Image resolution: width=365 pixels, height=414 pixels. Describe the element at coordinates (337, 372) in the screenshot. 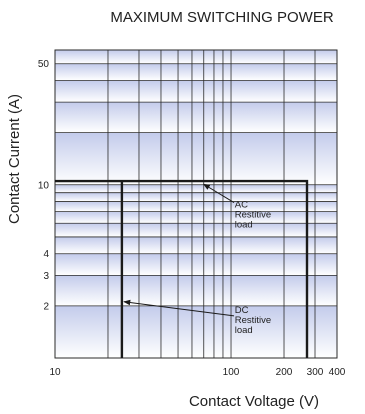

I see `x-tick-label: 400` at that location.